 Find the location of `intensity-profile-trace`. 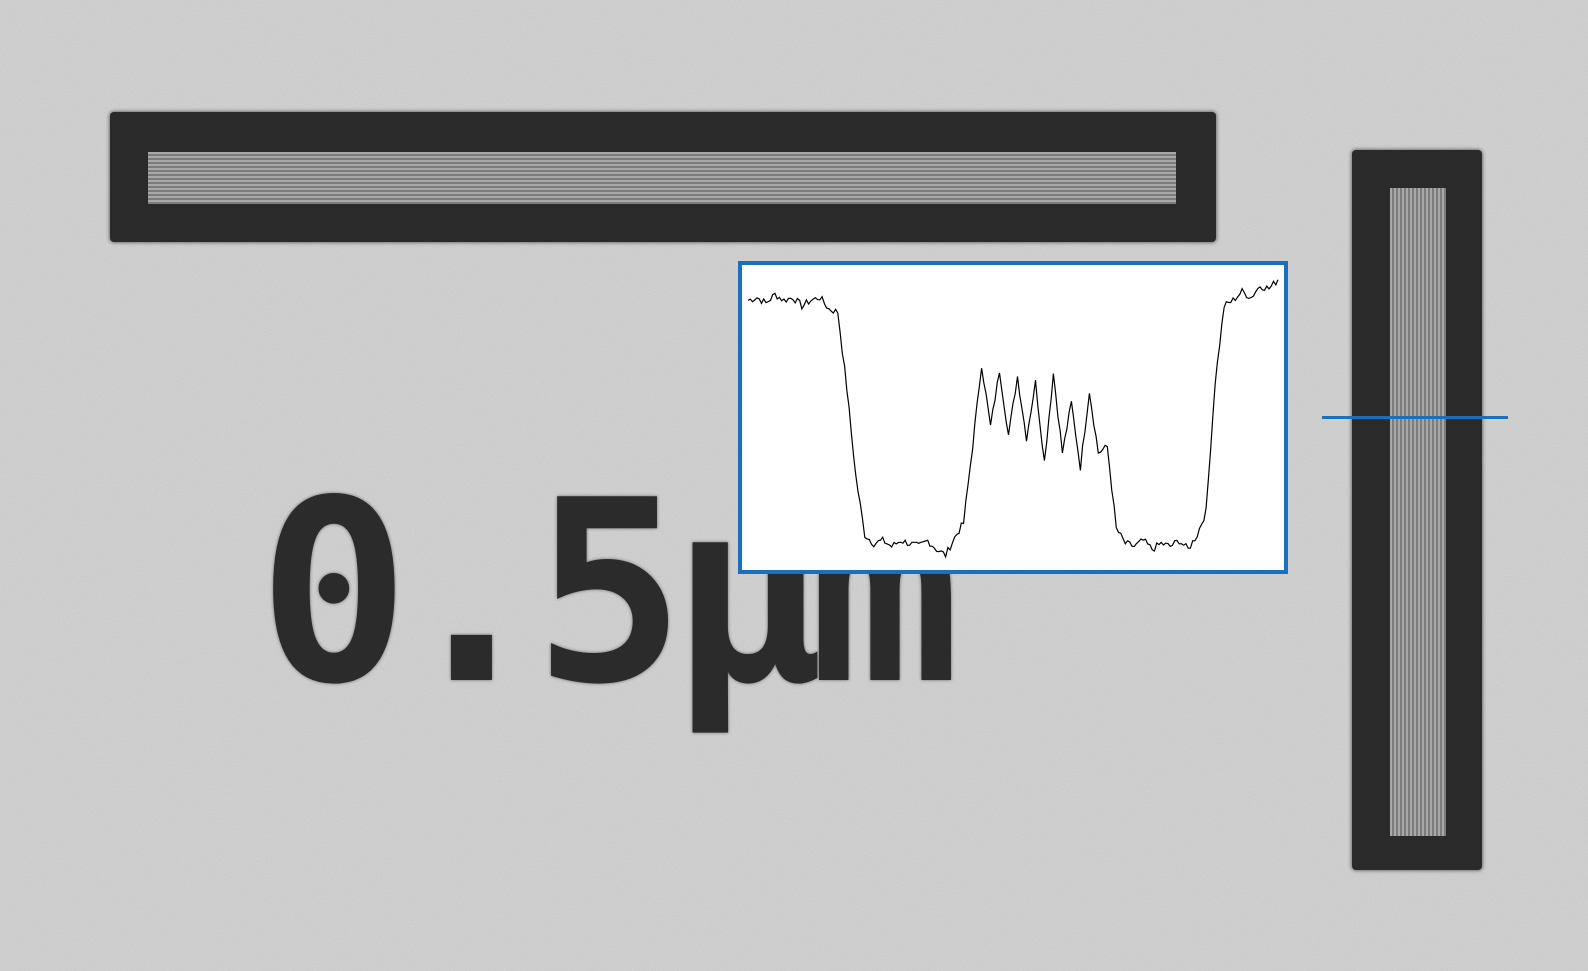

intensity-profile-trace is located at coordinates (1013, 419).